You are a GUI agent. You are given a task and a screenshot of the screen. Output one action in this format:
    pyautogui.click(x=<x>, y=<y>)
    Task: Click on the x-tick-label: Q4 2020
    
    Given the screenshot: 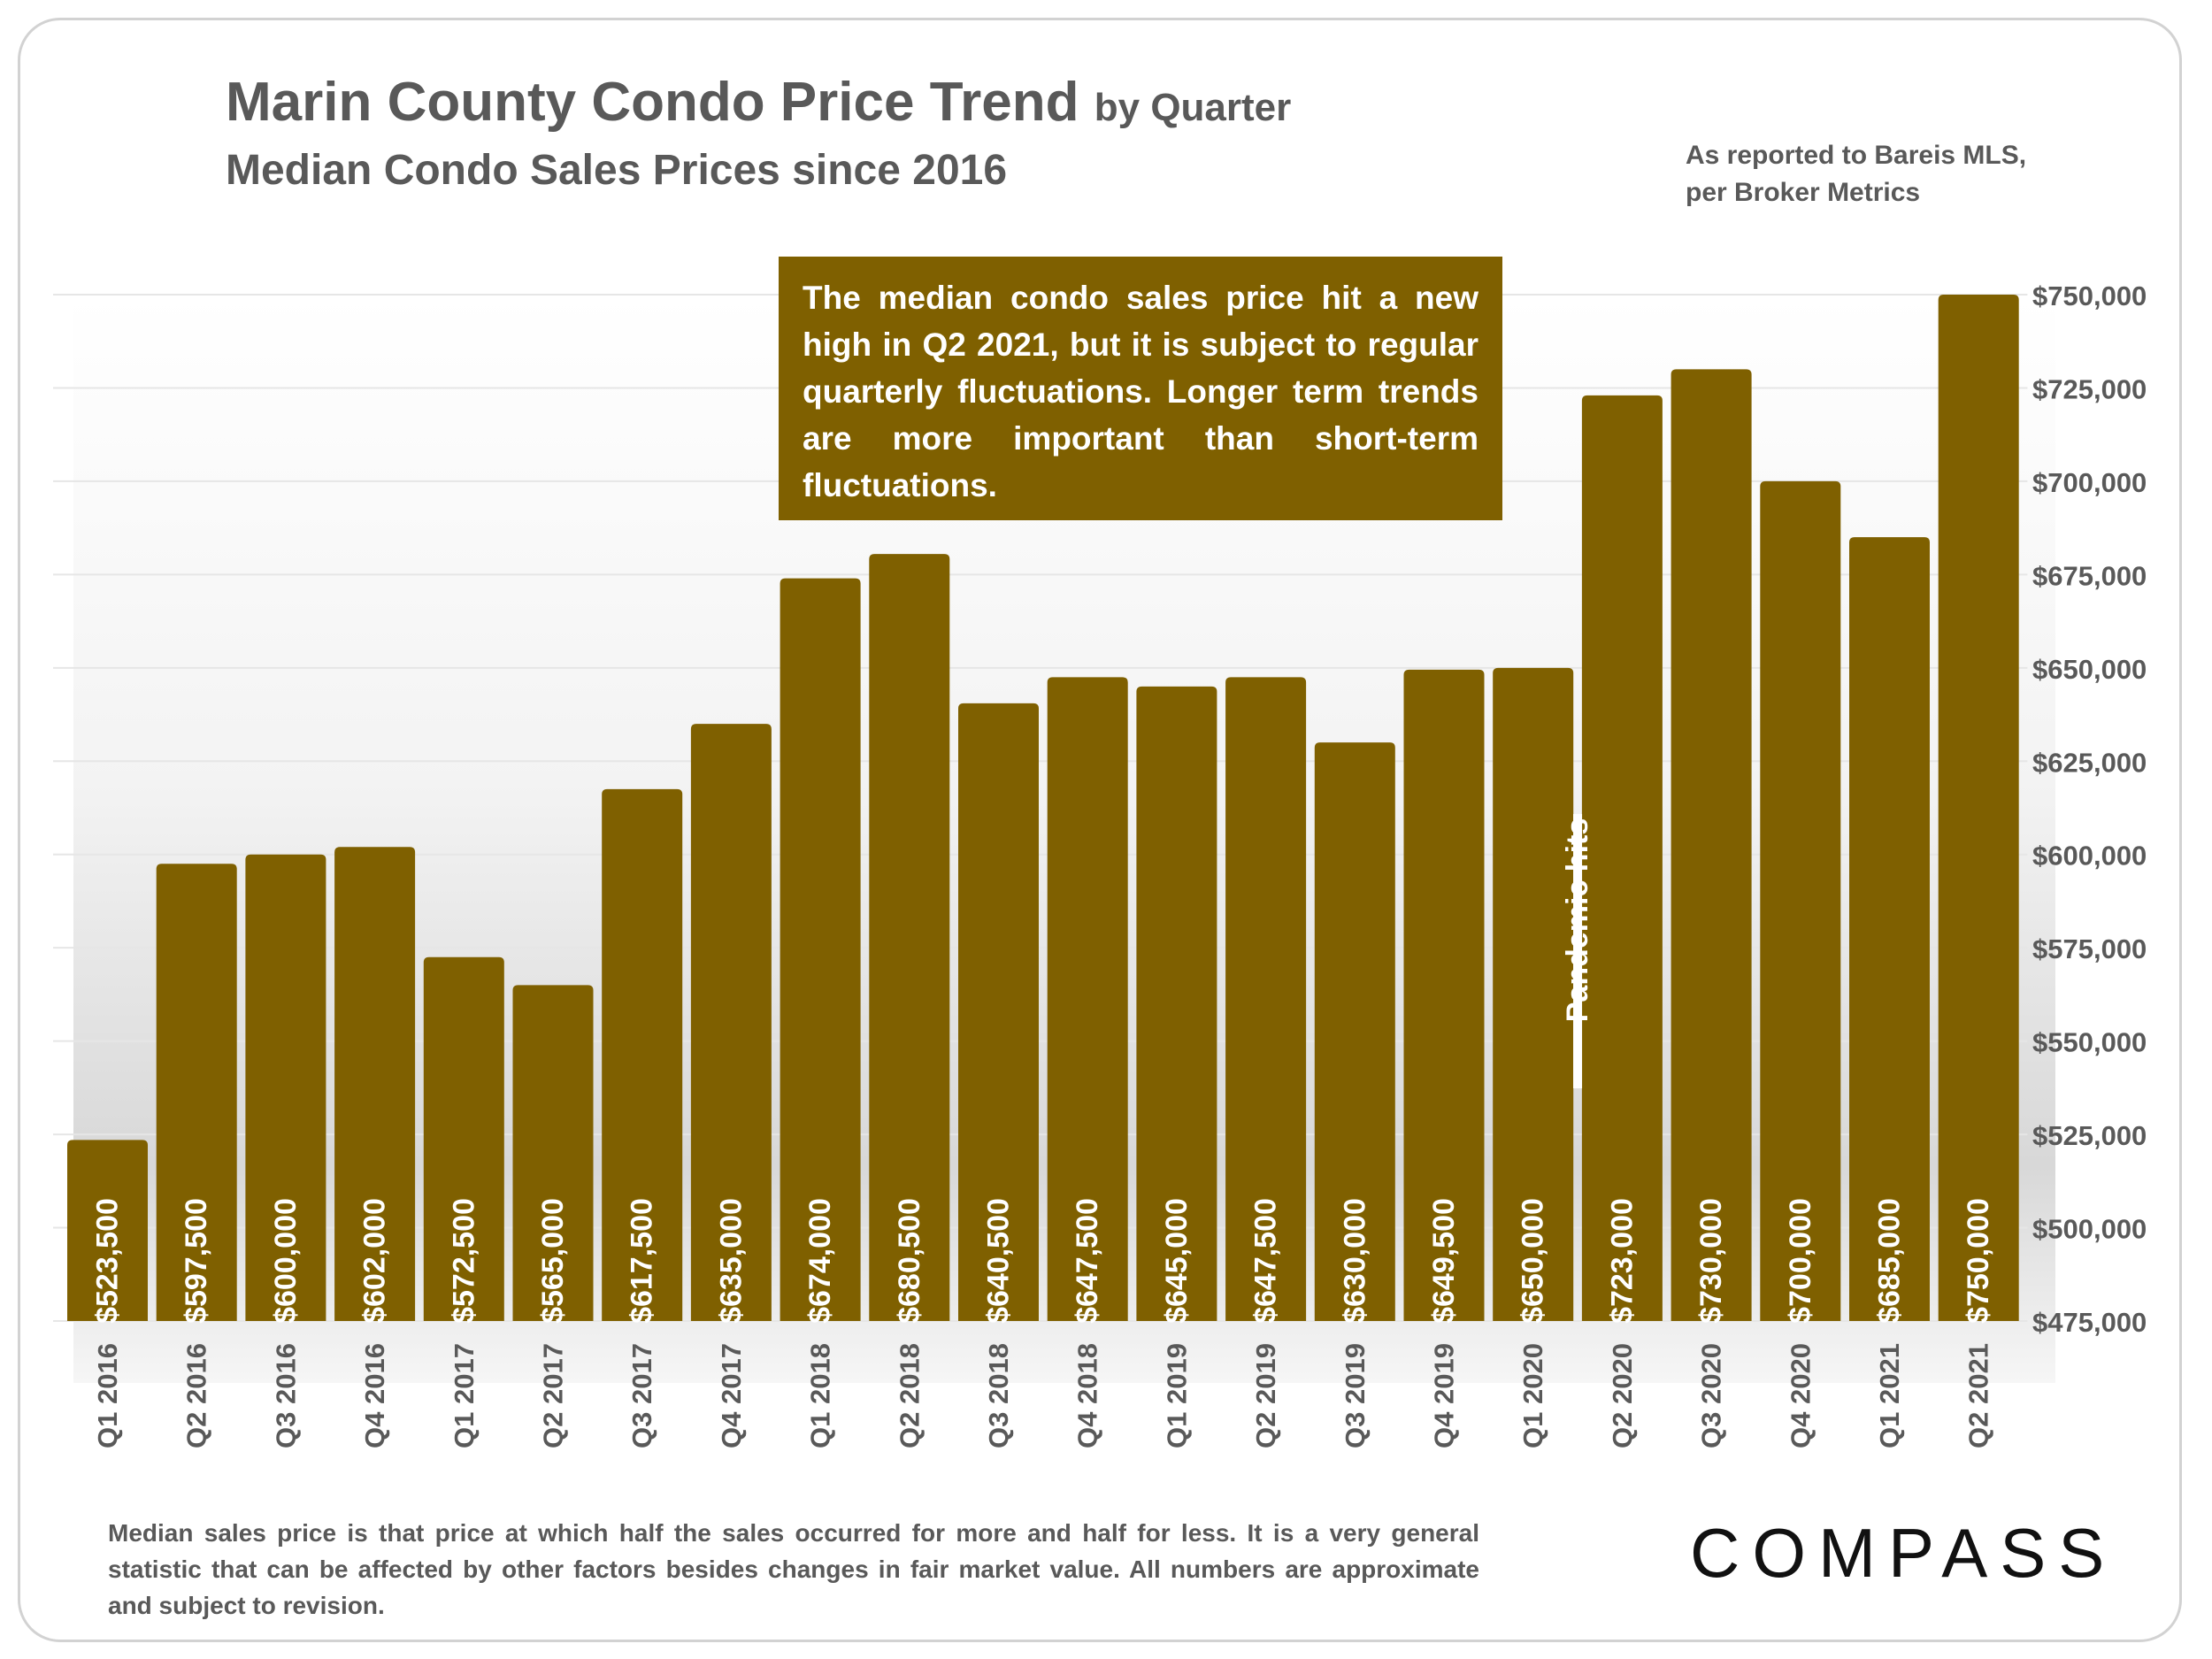 What is the action you would take?
    pyautogui.click(x=1801, y=1396)
    